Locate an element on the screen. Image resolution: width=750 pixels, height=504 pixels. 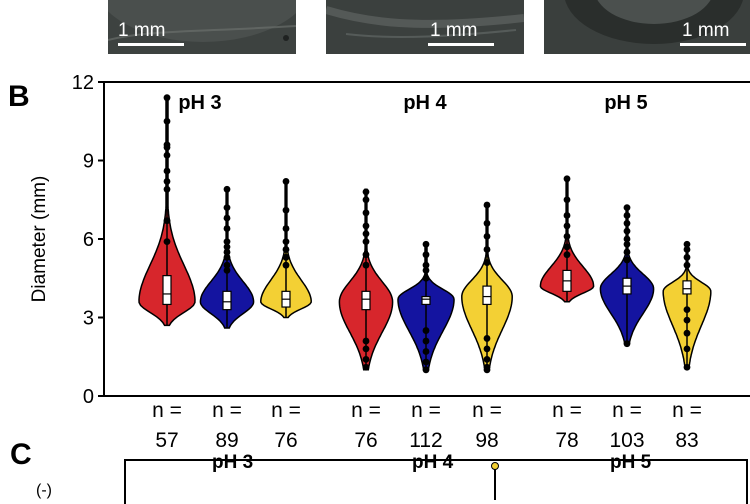
micrograph-texture is located at coordinates (647, 27).